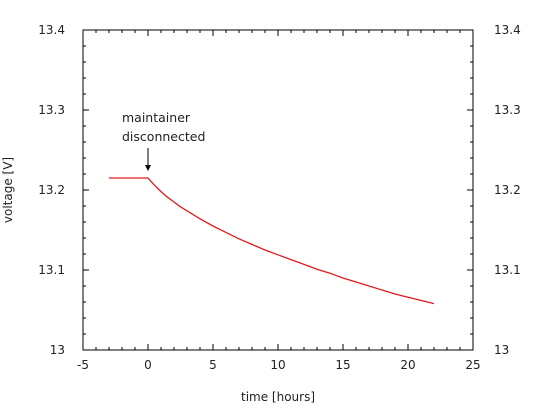 The height and width of the screenshot is (412, 545). What do you see at coordinates (507, 30) in the screenshot?
I see `y-tick-label-right: 13.4` at bounding box center [507, 30].